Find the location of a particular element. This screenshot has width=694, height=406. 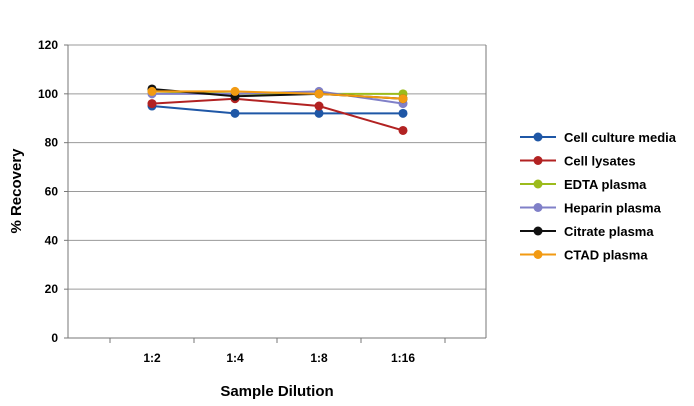

y-axis-title: % Recovery is located at coordinates (16, 191).